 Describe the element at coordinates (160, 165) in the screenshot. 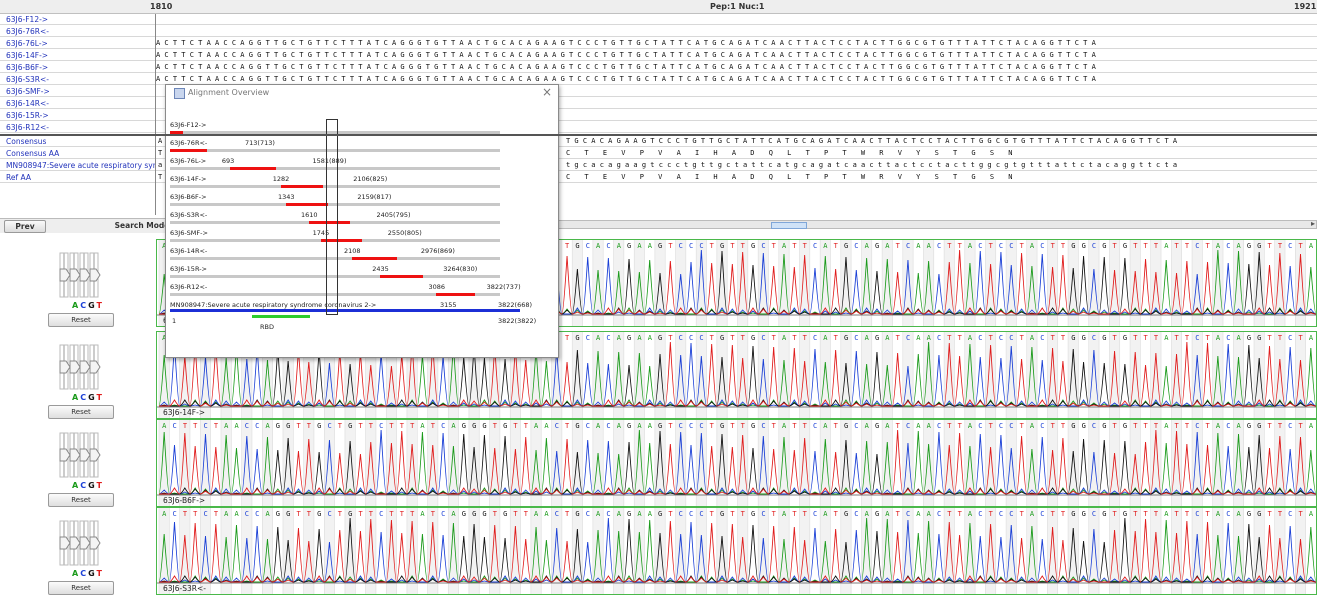

I see `row-lead-char: a` at that location.